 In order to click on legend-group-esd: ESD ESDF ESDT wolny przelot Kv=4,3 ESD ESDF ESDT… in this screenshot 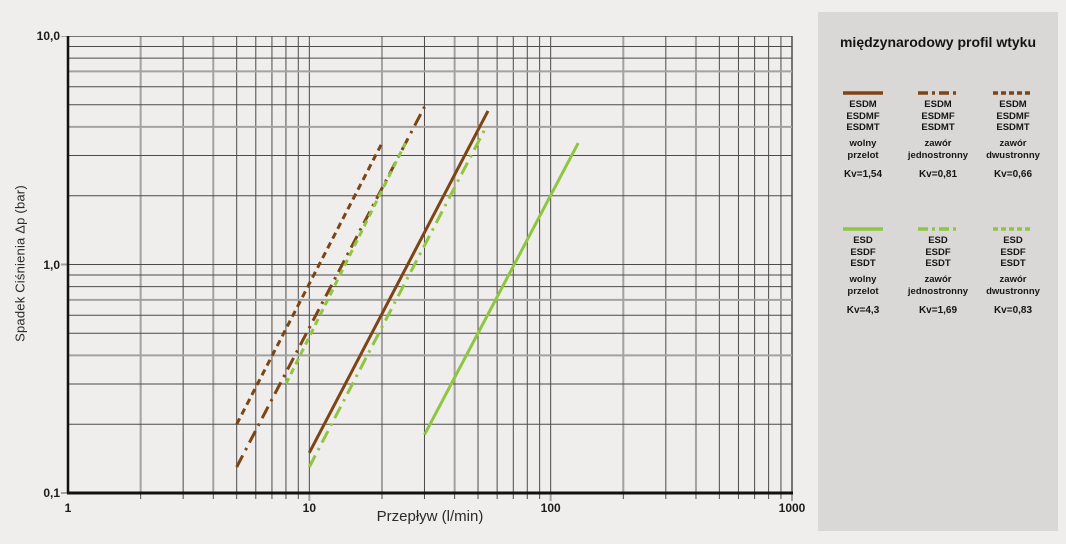, I will do `click(938, 271)`.